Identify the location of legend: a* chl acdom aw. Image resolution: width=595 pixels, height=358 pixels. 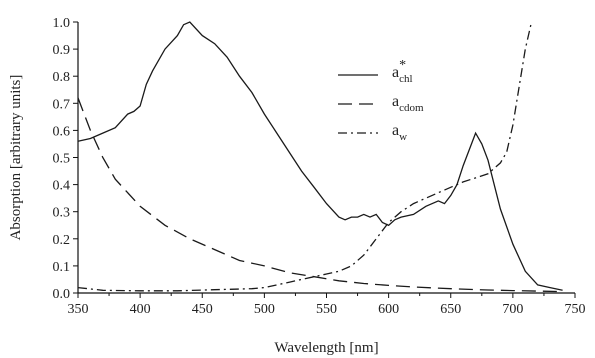
(381, 100).